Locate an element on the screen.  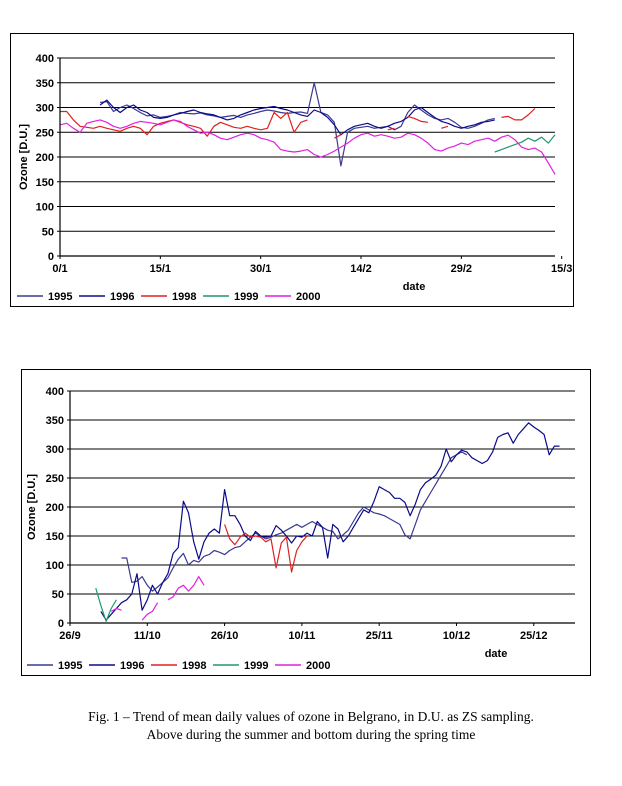
x-tick-label-15-1: 15/1 is located at coordinates (160, 269).